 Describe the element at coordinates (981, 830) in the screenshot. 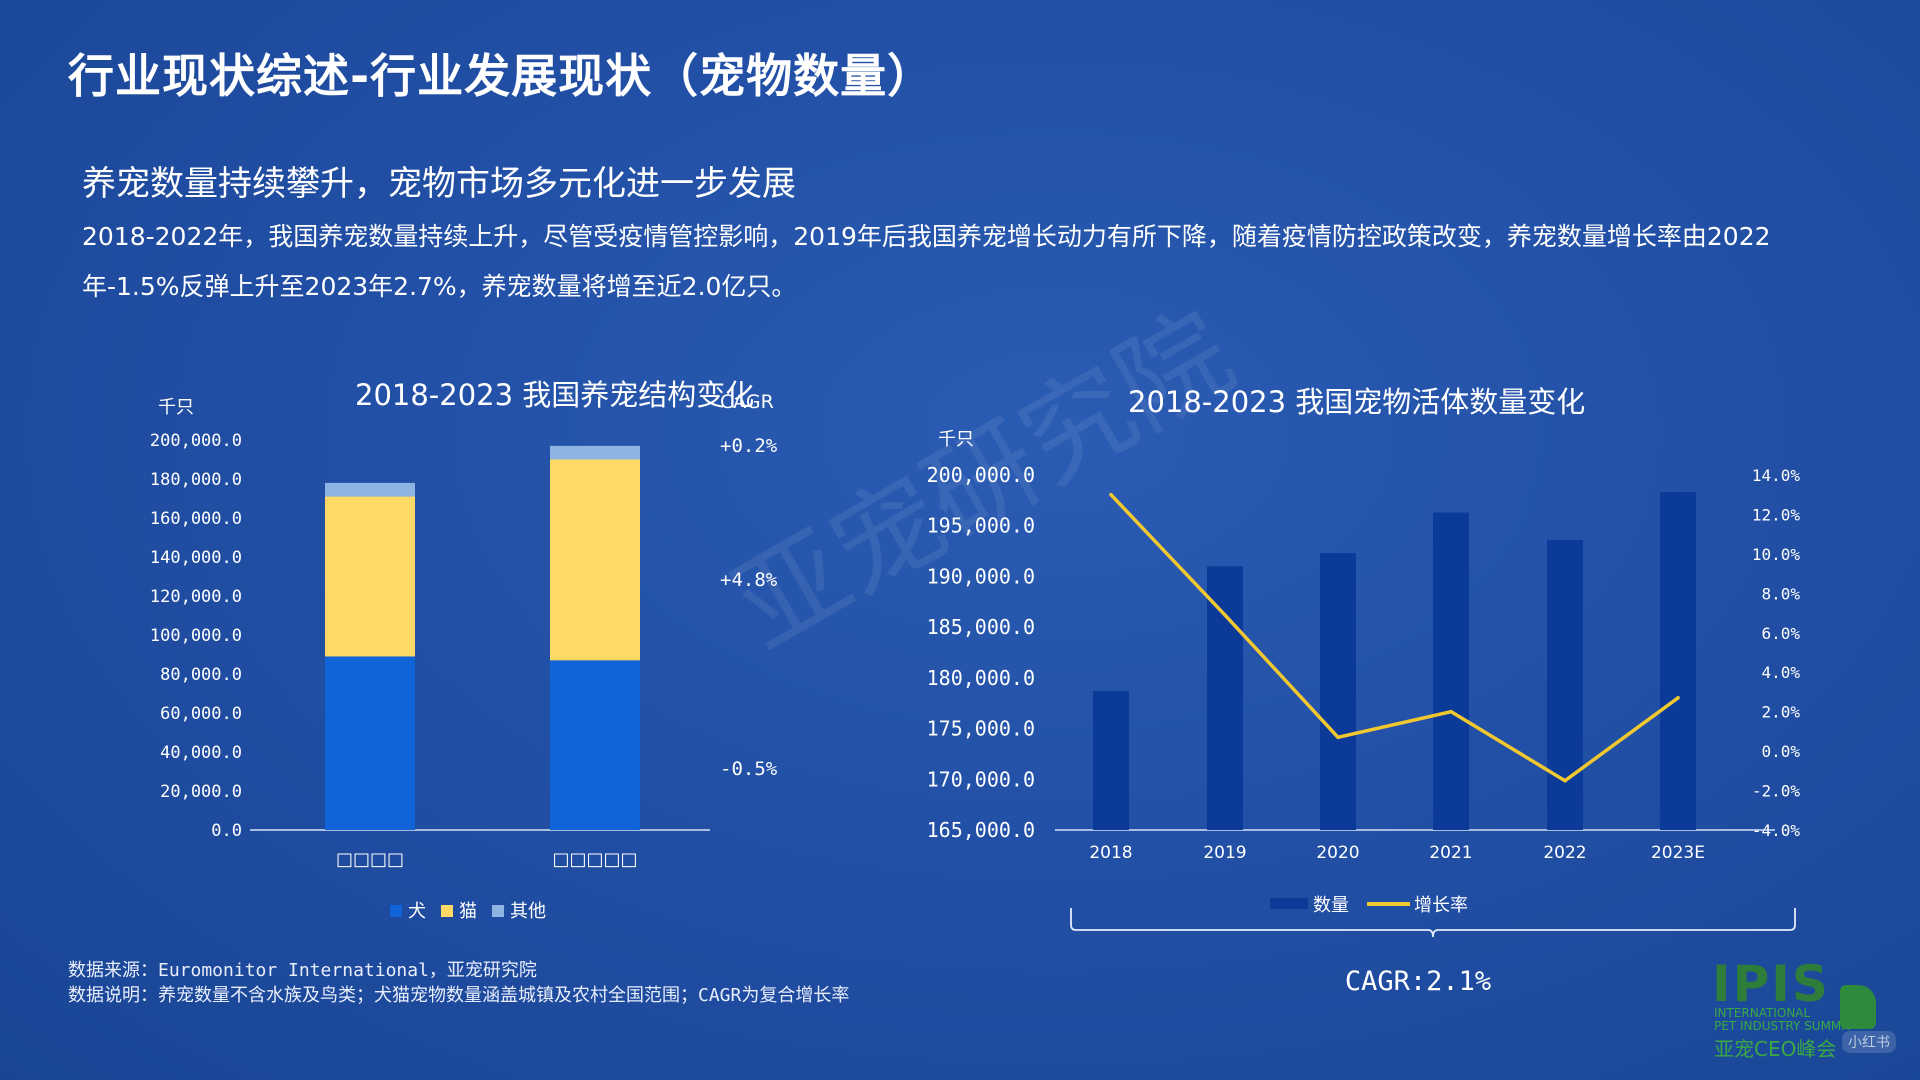

I see `right-y-tick: 165,000.0` at that location.